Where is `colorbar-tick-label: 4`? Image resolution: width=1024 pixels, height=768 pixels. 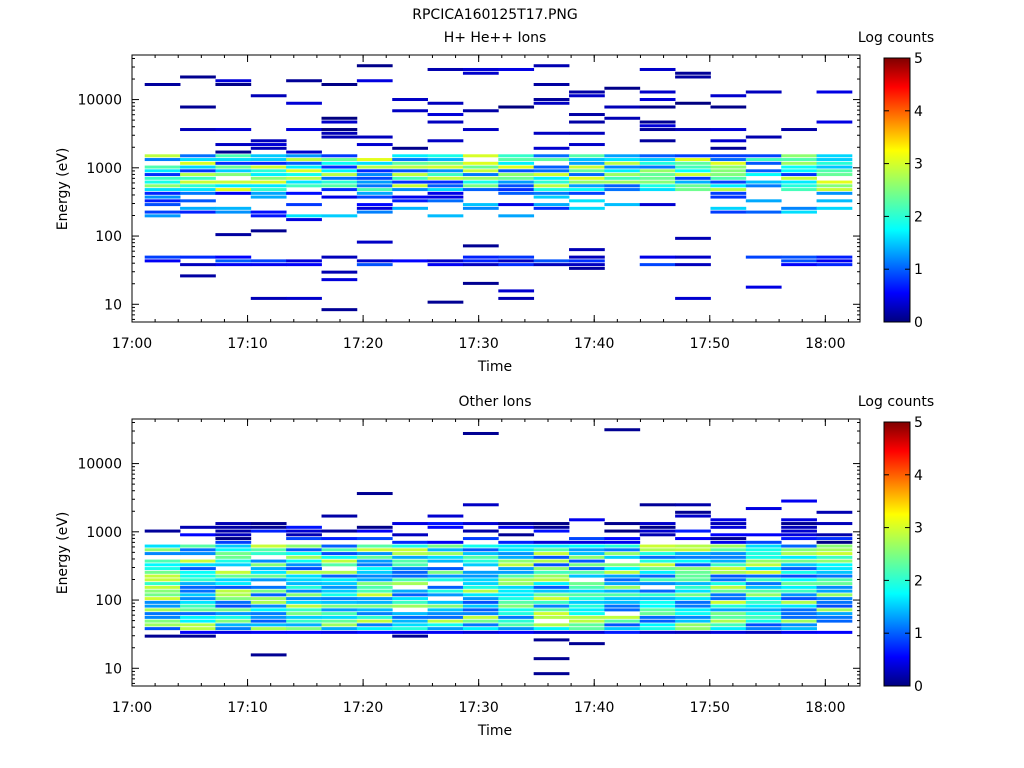
colorbar-tick-label: 4 is located at coordinates (918, 112).